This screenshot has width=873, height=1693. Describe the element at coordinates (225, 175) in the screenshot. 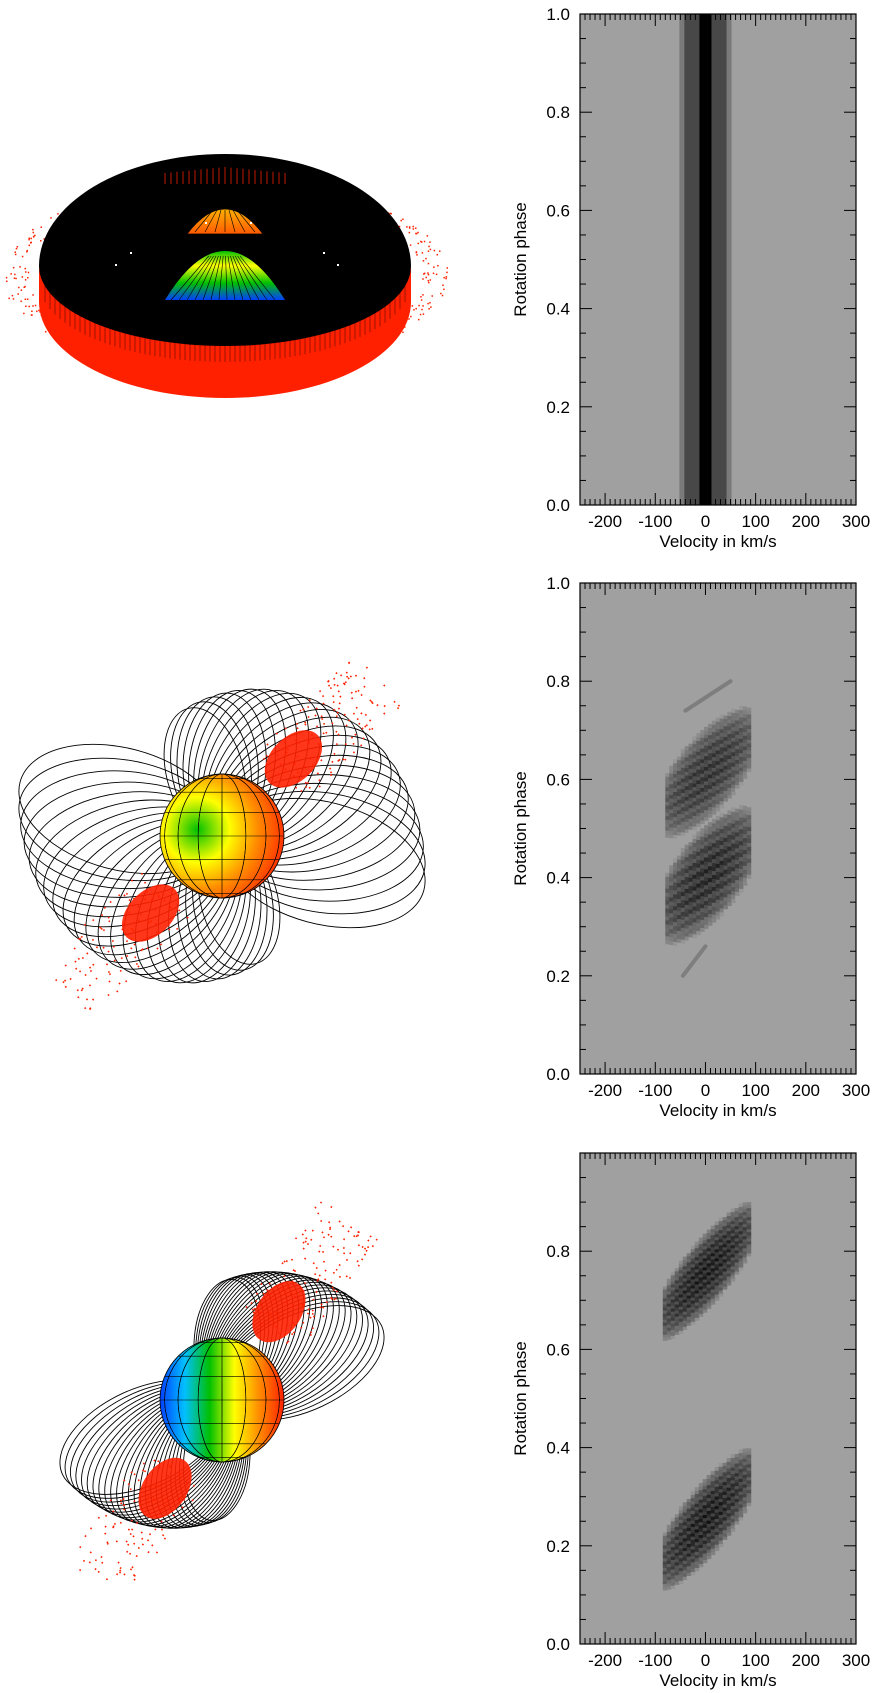

I see `disk-back-lines` at that location.